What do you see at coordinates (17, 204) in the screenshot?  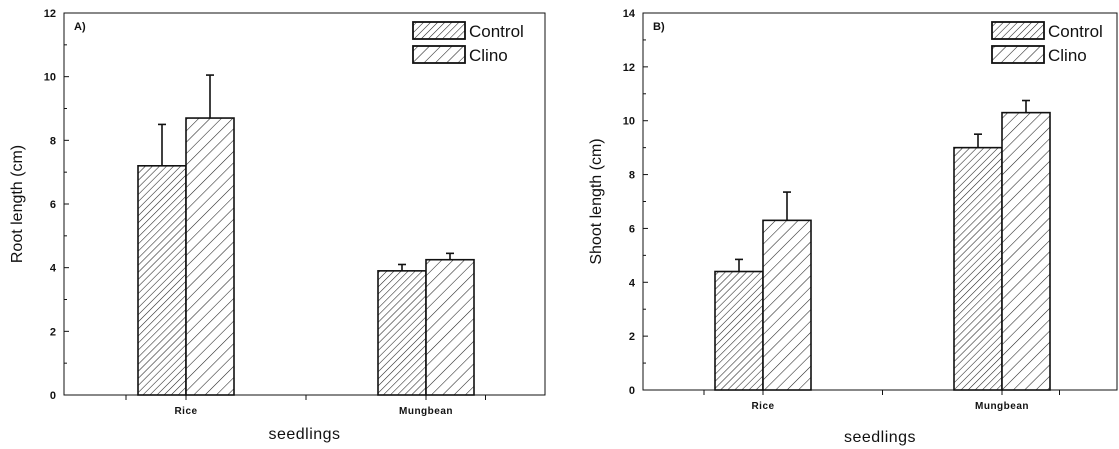 I see `y-axis-label: Root length (cm)` at bounding box center [17, 204].